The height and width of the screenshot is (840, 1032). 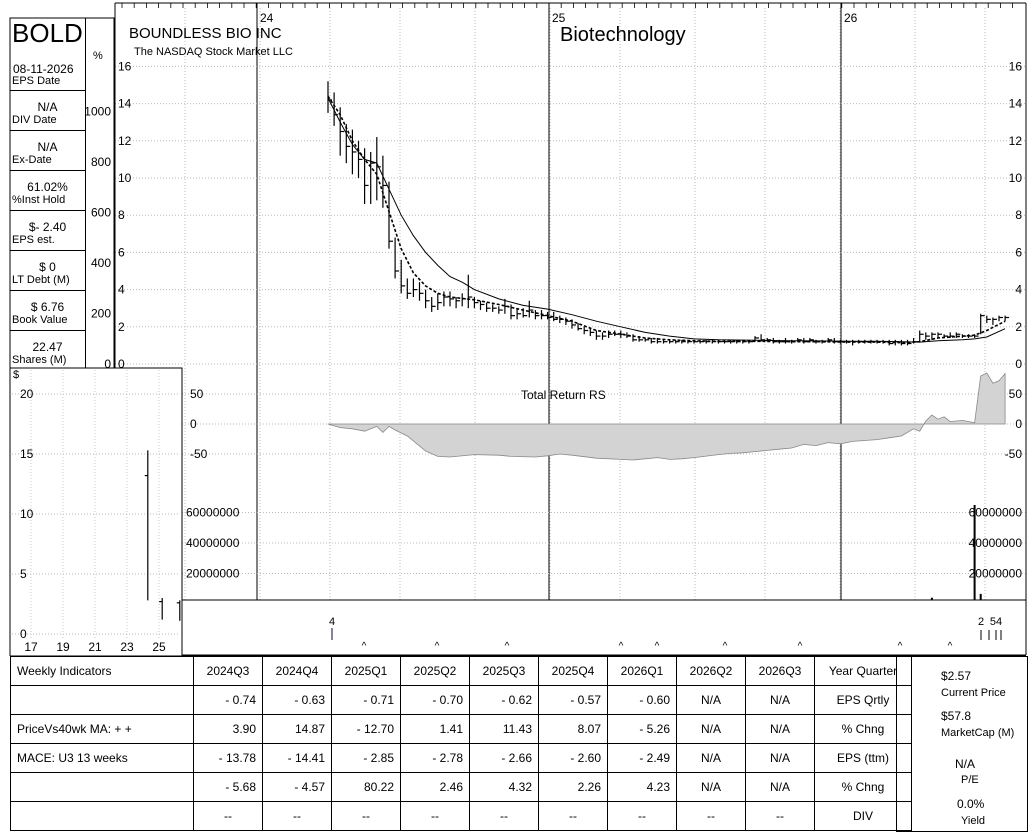 I want to click on history-y-tick-label: 10, so click(x=27, y=514).